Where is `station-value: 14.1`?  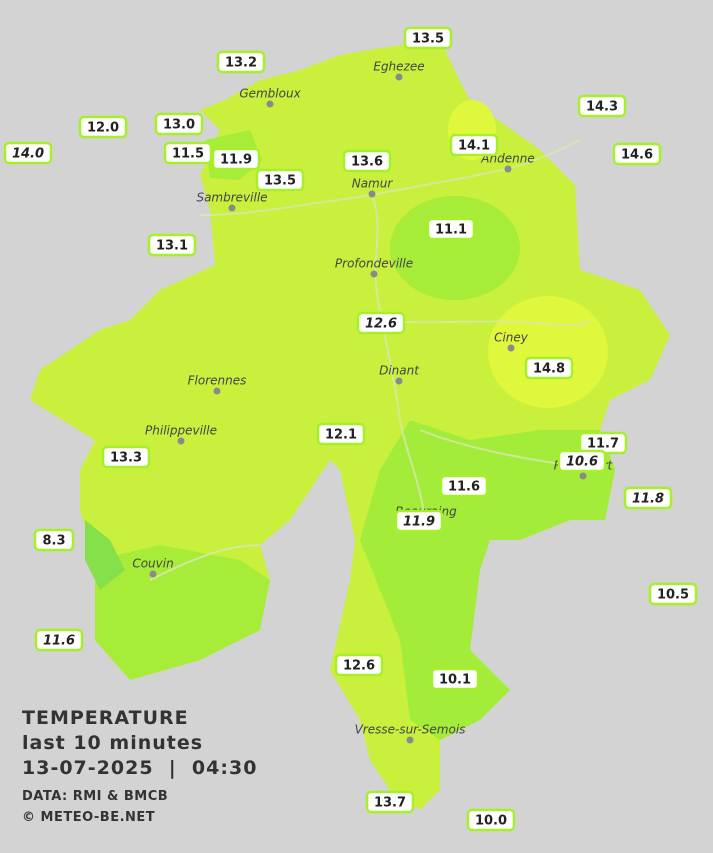 station-value: 14.1 is located at coordinates (474, 146).